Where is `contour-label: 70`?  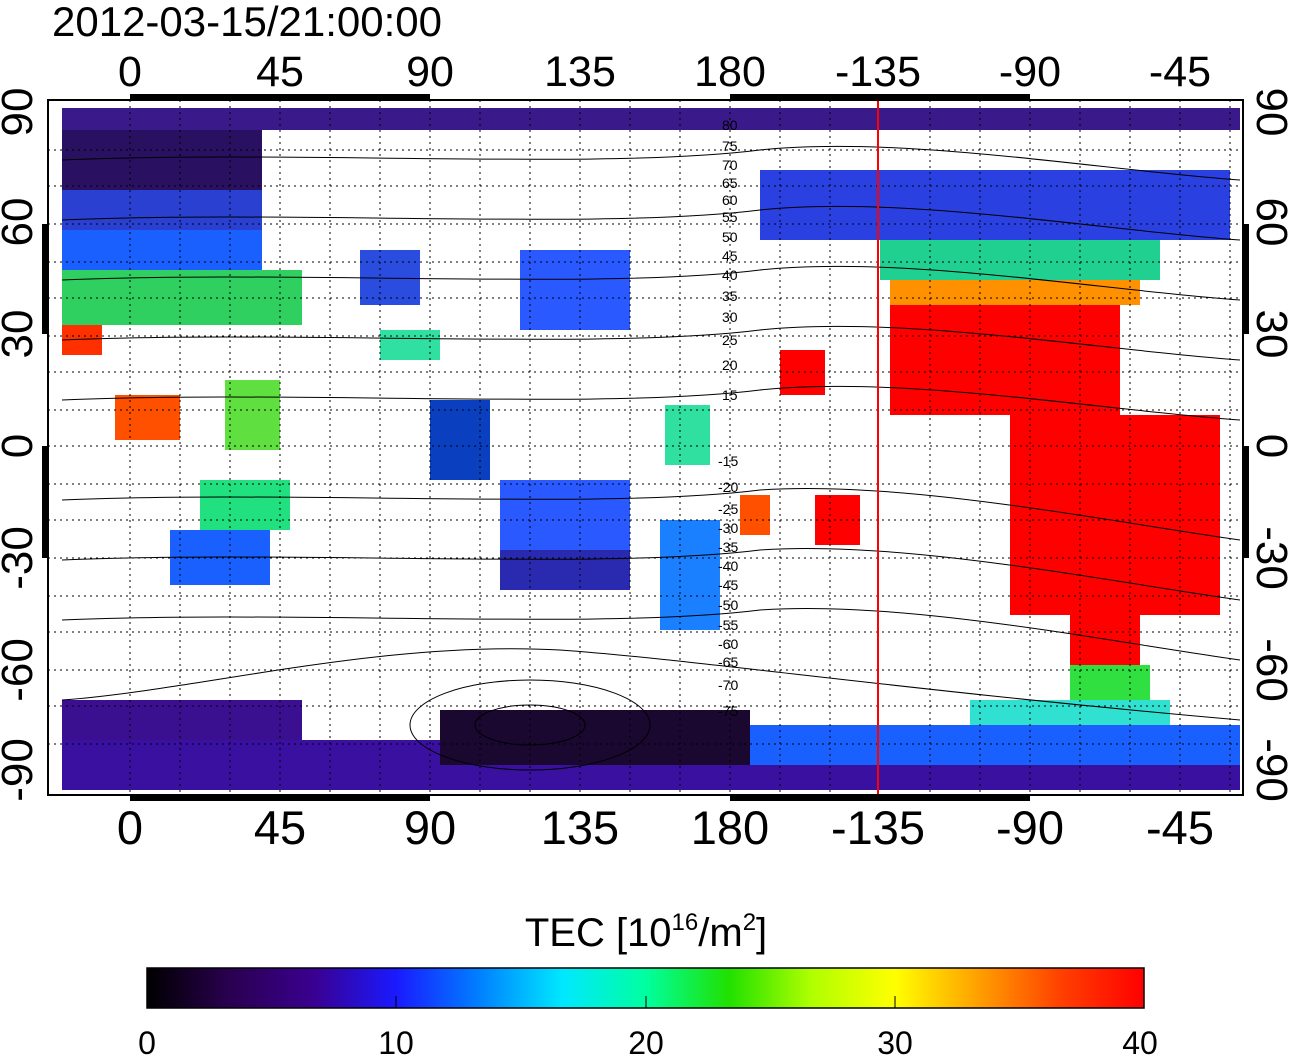
contour-label: 70 is located at coordinates (730, 165).